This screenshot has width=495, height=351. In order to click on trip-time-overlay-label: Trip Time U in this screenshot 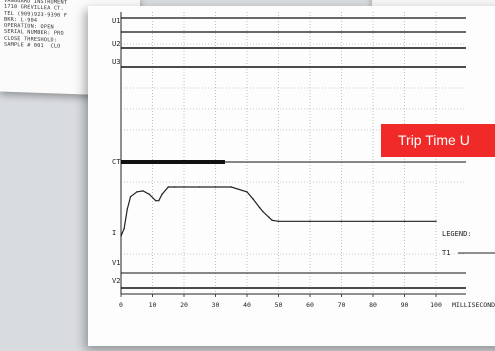, I will do `click(438, 140)`.